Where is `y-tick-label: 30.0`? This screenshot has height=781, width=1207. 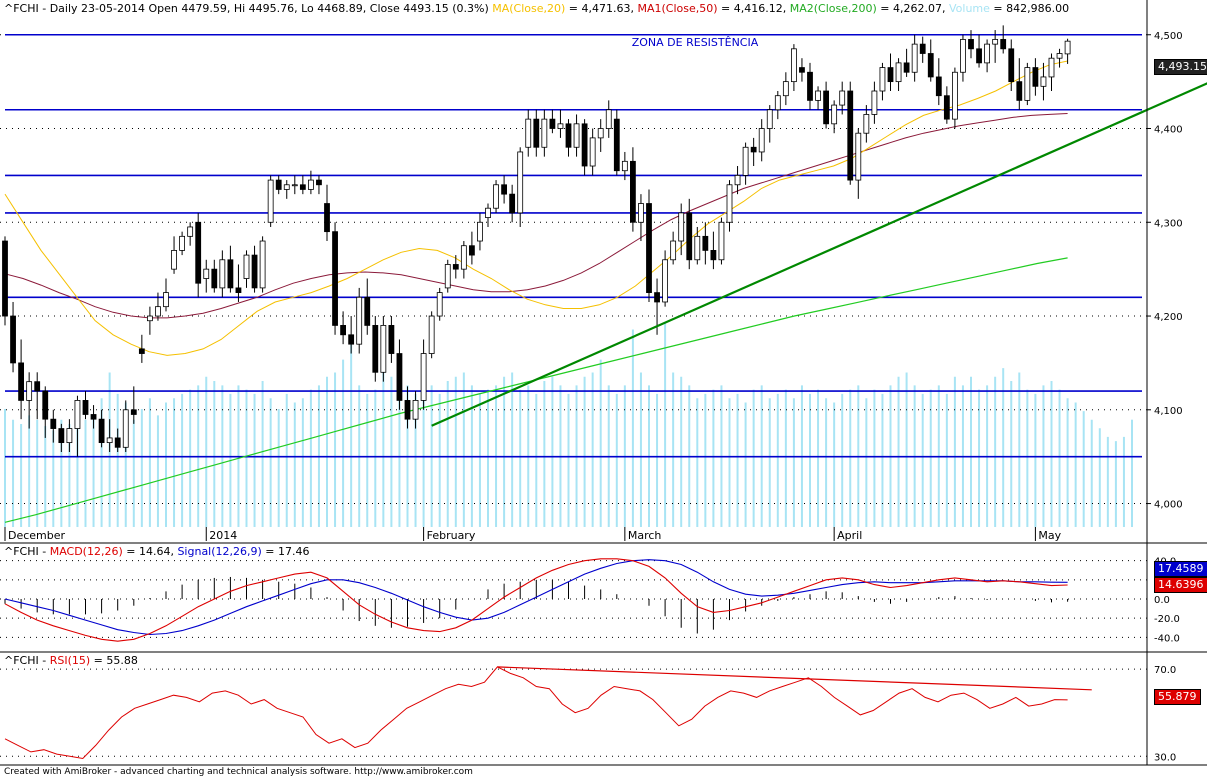
y-tick-label: 30.0 is located at coordinates (1165, 757).